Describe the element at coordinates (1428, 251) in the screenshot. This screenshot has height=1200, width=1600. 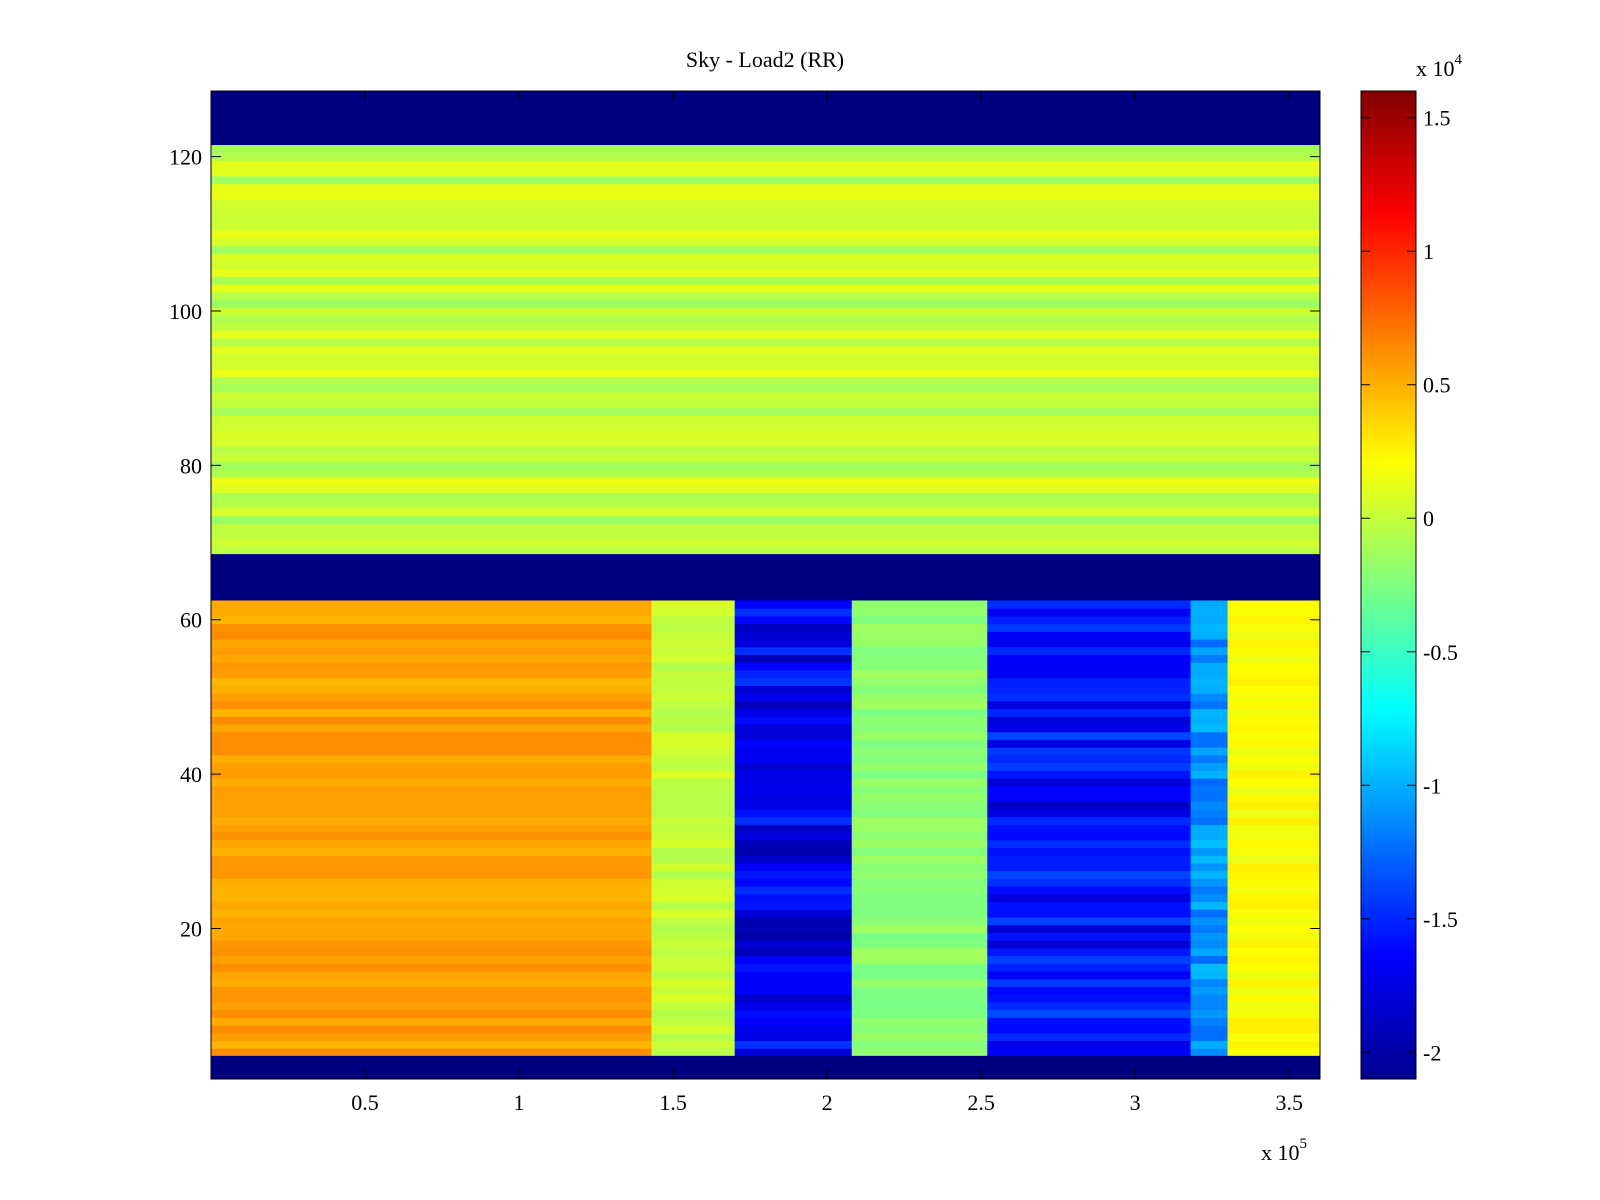
I see `colorbar-tick-label: 1` at that location.